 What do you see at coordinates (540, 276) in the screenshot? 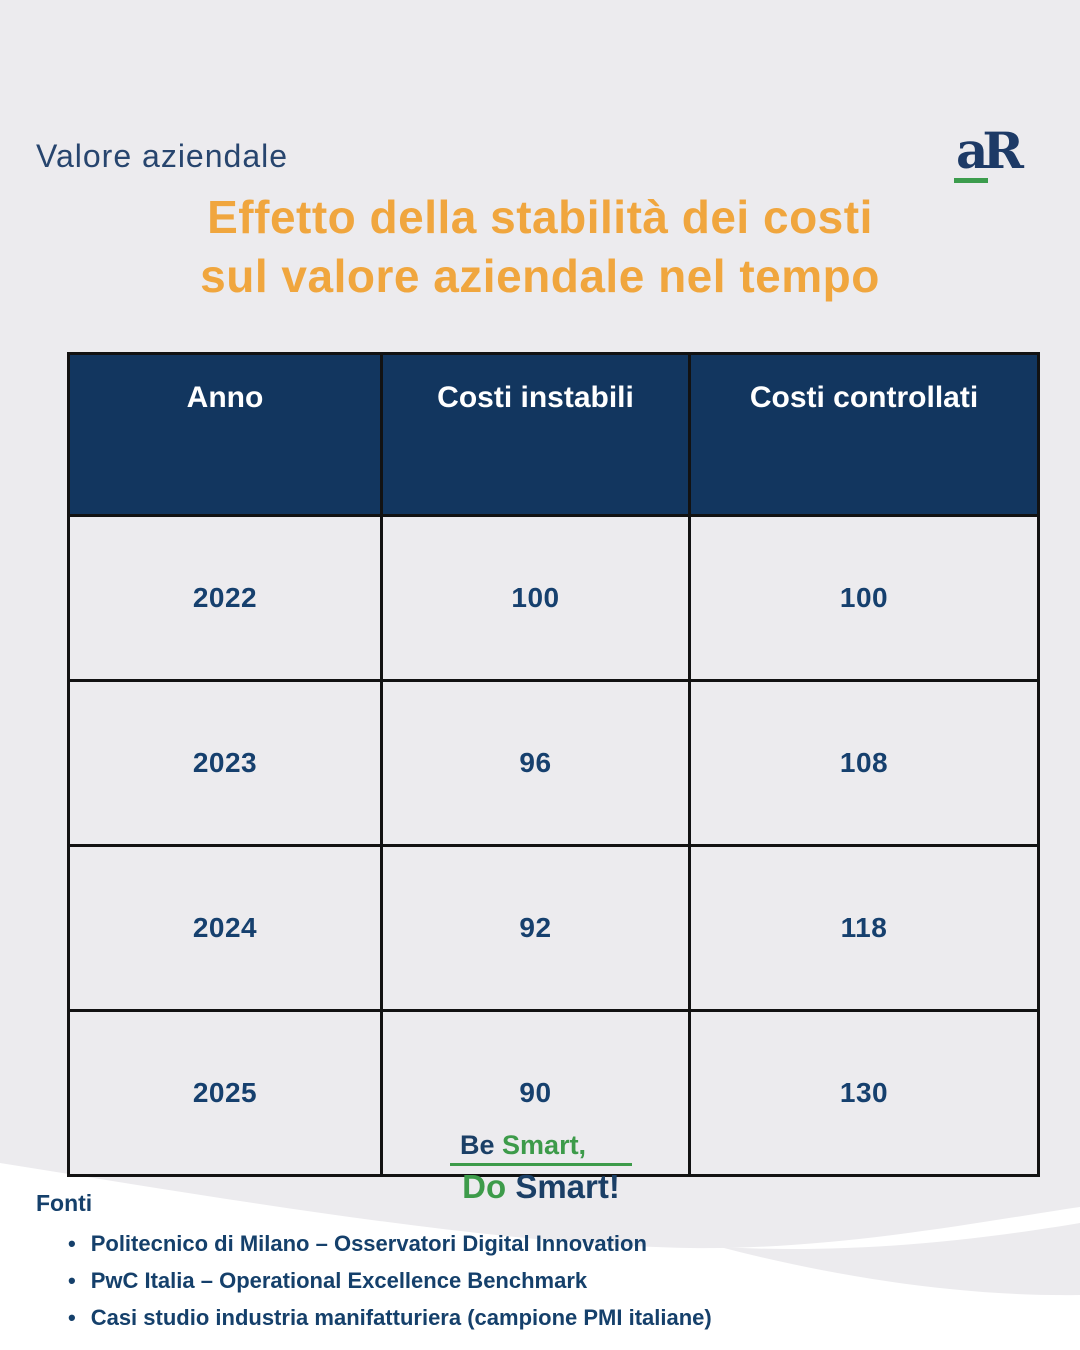
I see `page-title-line2: sul valore aziendale nel tempo` at bounding box center [540, 276].